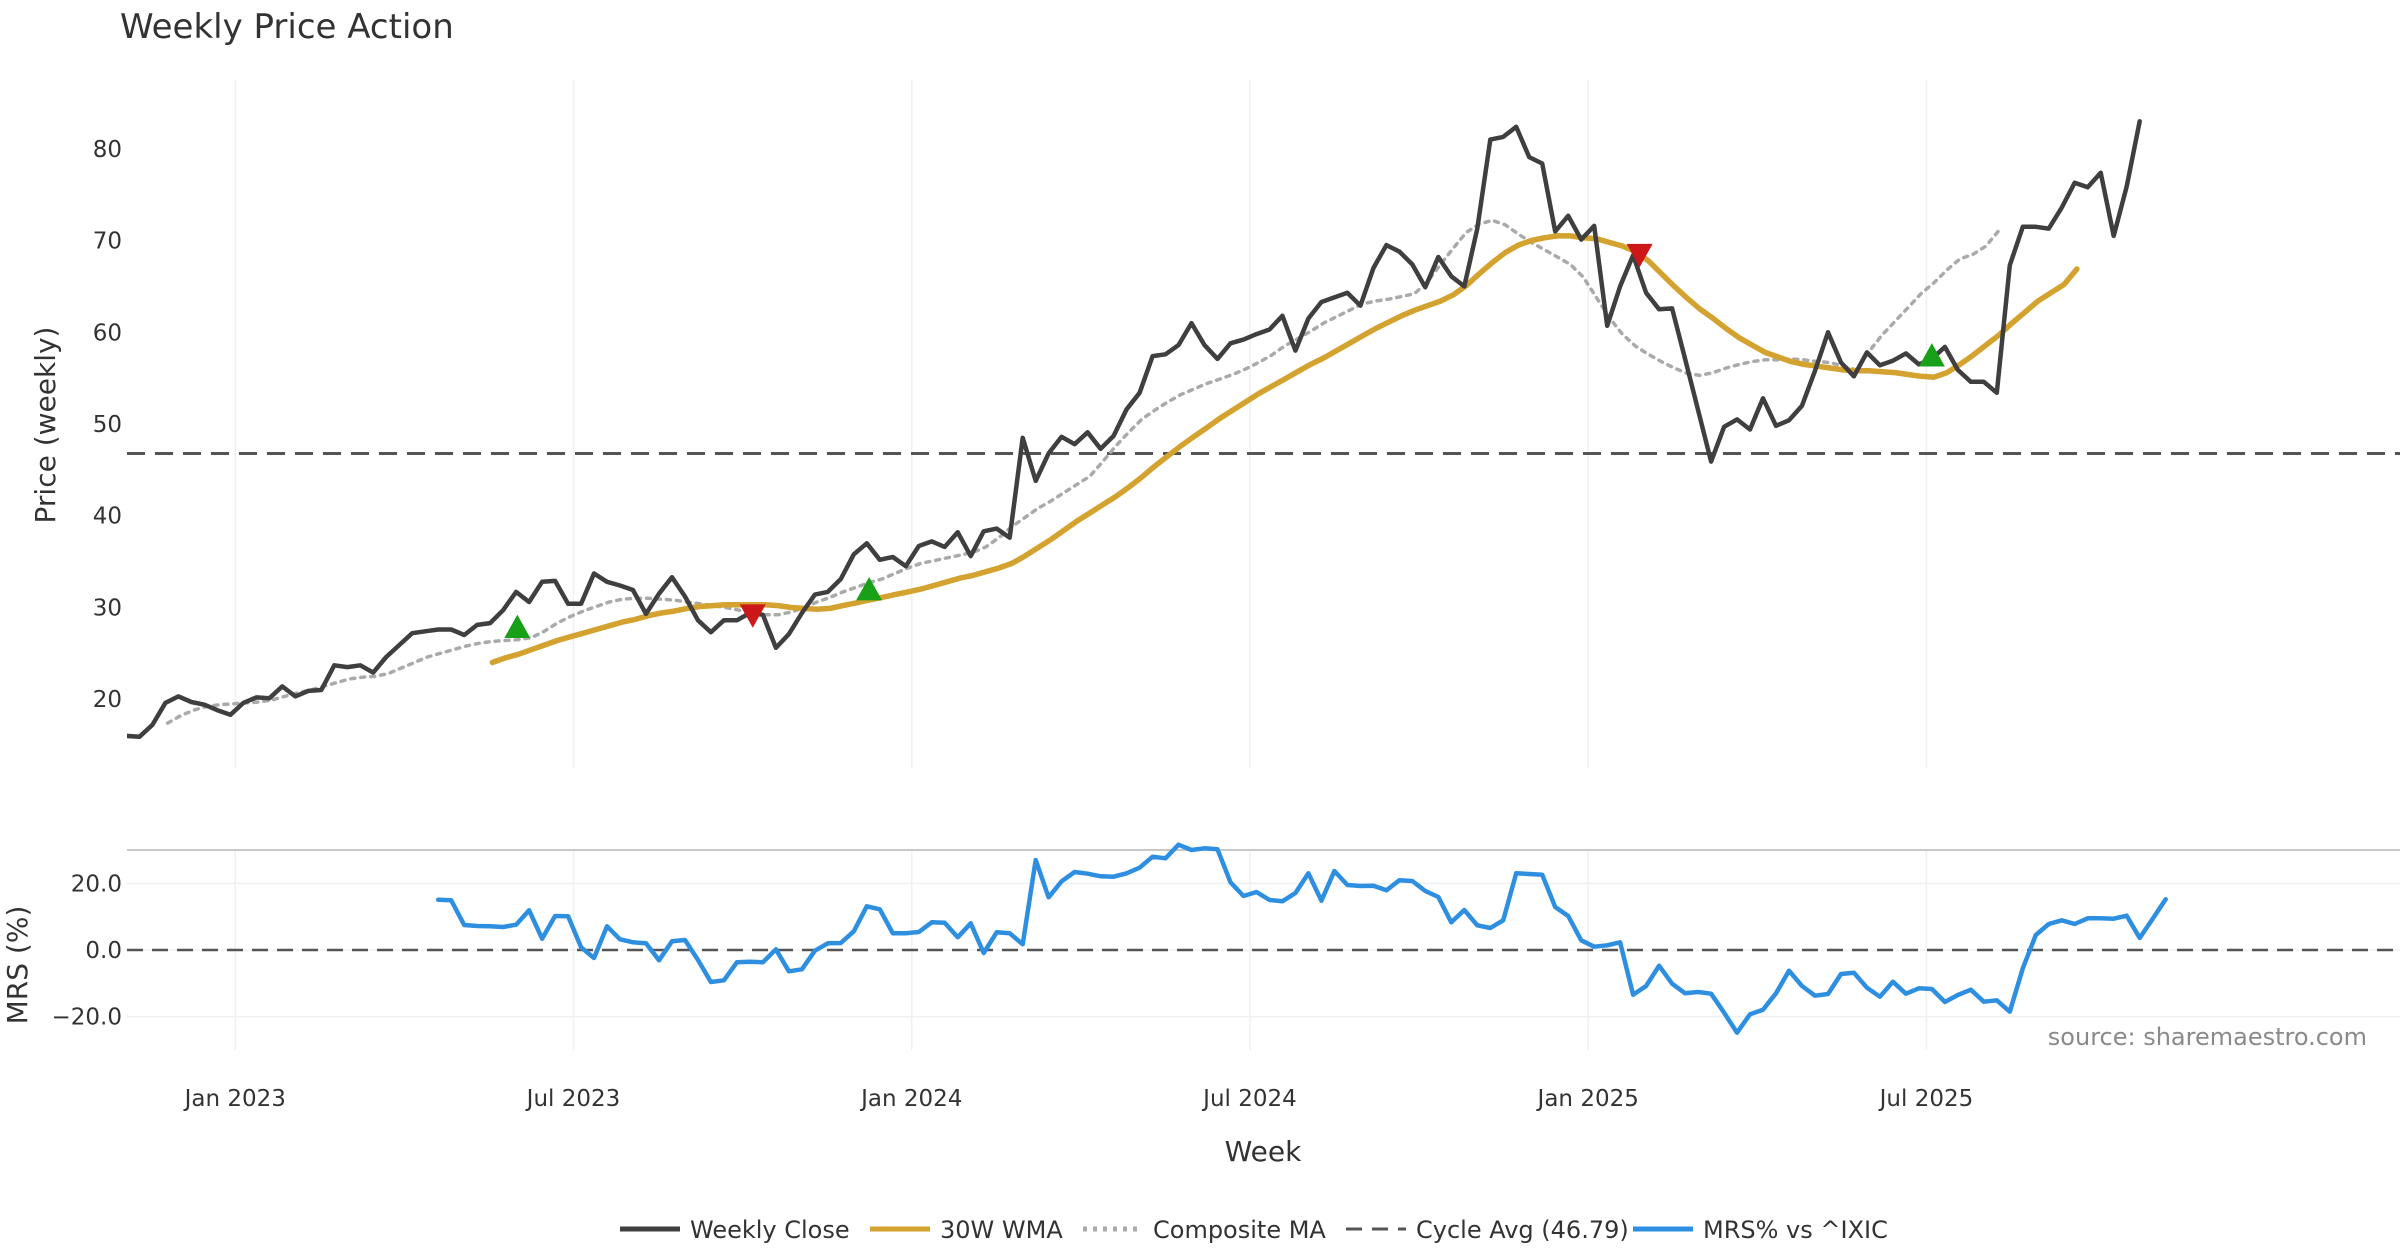 The height and width of the screenshot is (1260, 2400). I want to click on x-tick-label: Jul 2024, so click(1249, 1099).